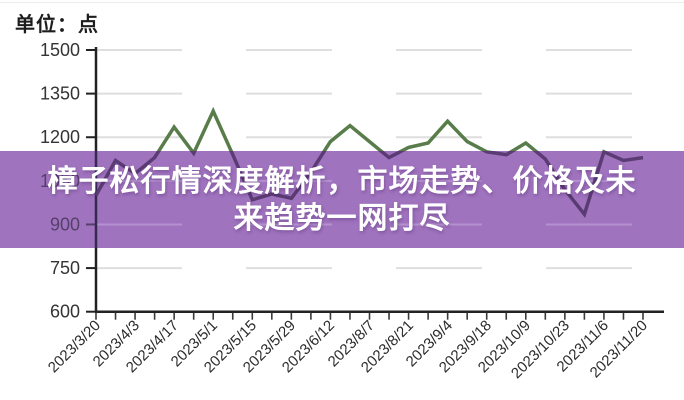 The width and height of the screenshot is (684, 400). What do you see at coordinates (65, 312) in the screenshot?
I see `y-axis-label-600: 600` at bounding box center [65, 312].